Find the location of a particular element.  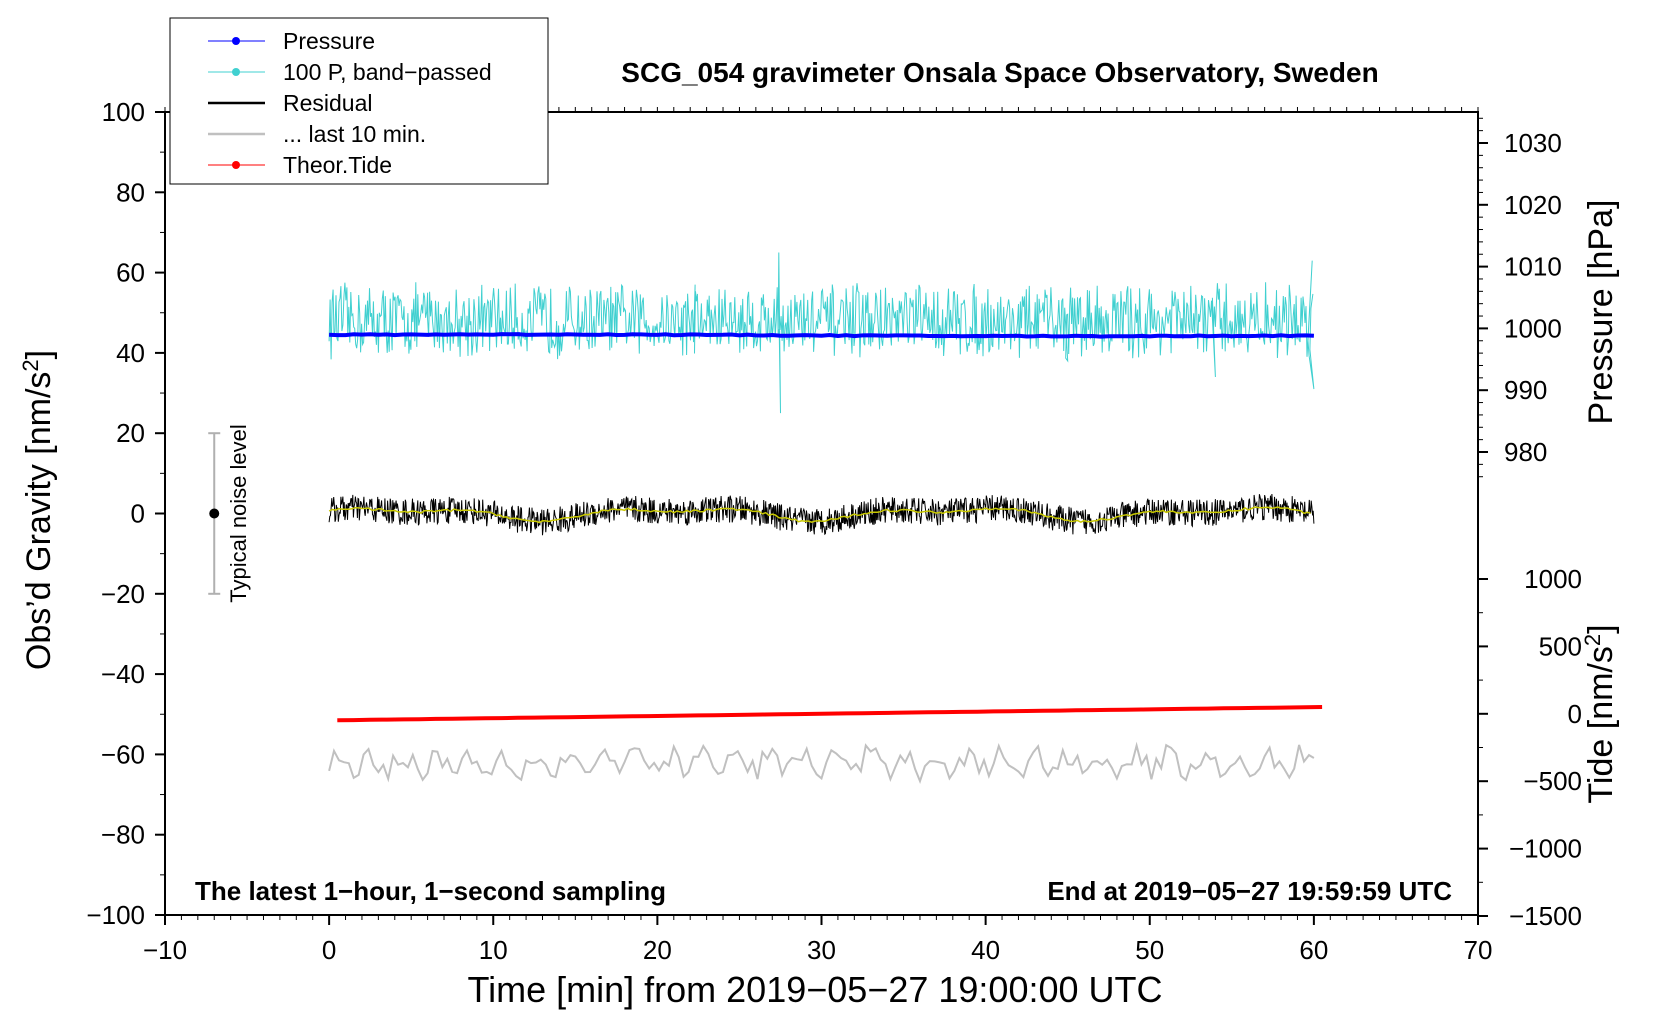

x-axis-label: Time [min] from 2019−05−27 19:00:00 UTC is located at coordinates (814, 989).